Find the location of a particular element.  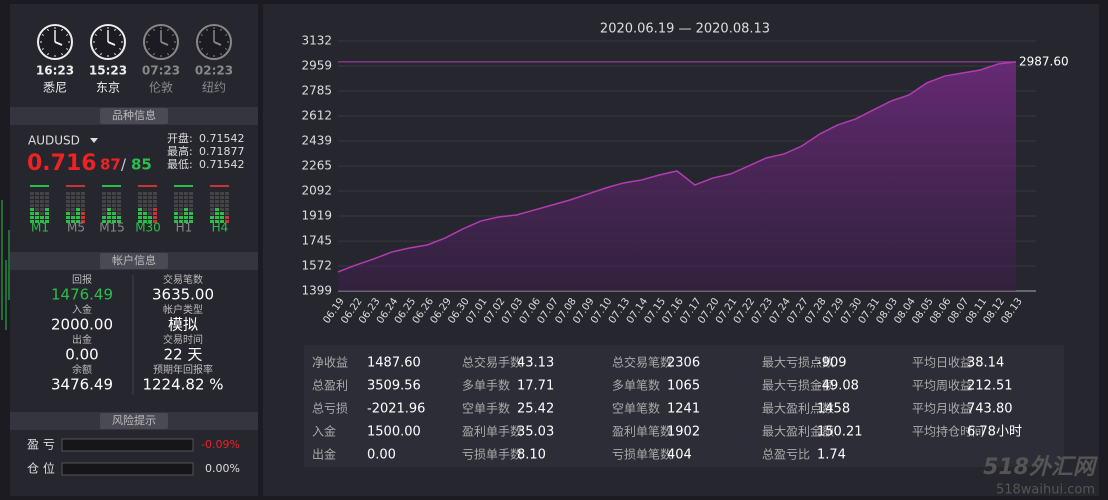

stat-value: 1902 is located at coordinates (683, 432).